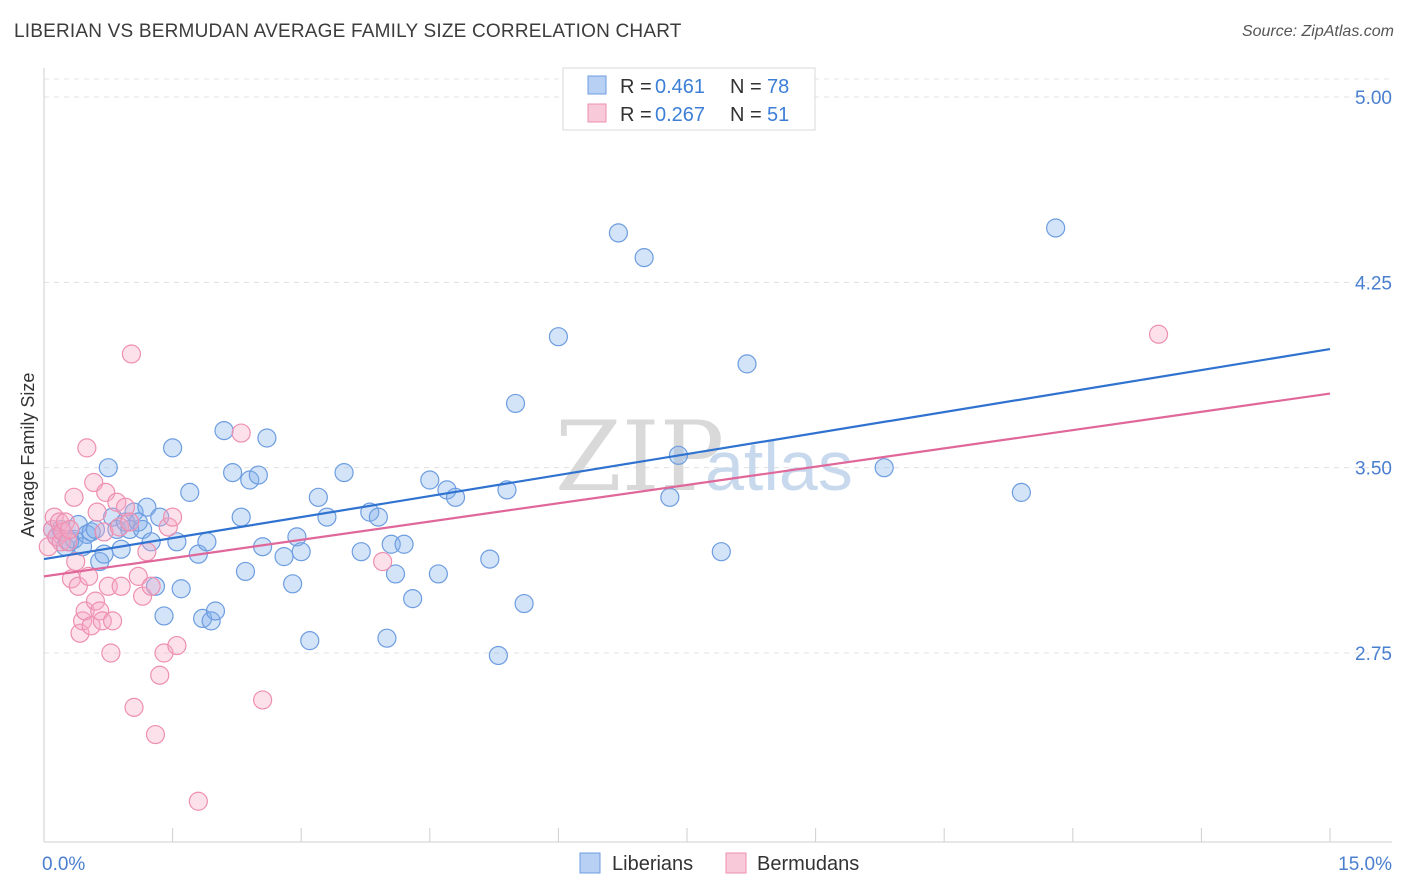 The height and width of the screenshot is (892, 1406). I want to click on y-tick-labels: 5.00 4.25 3.50 2.75, so click(1373, 376).